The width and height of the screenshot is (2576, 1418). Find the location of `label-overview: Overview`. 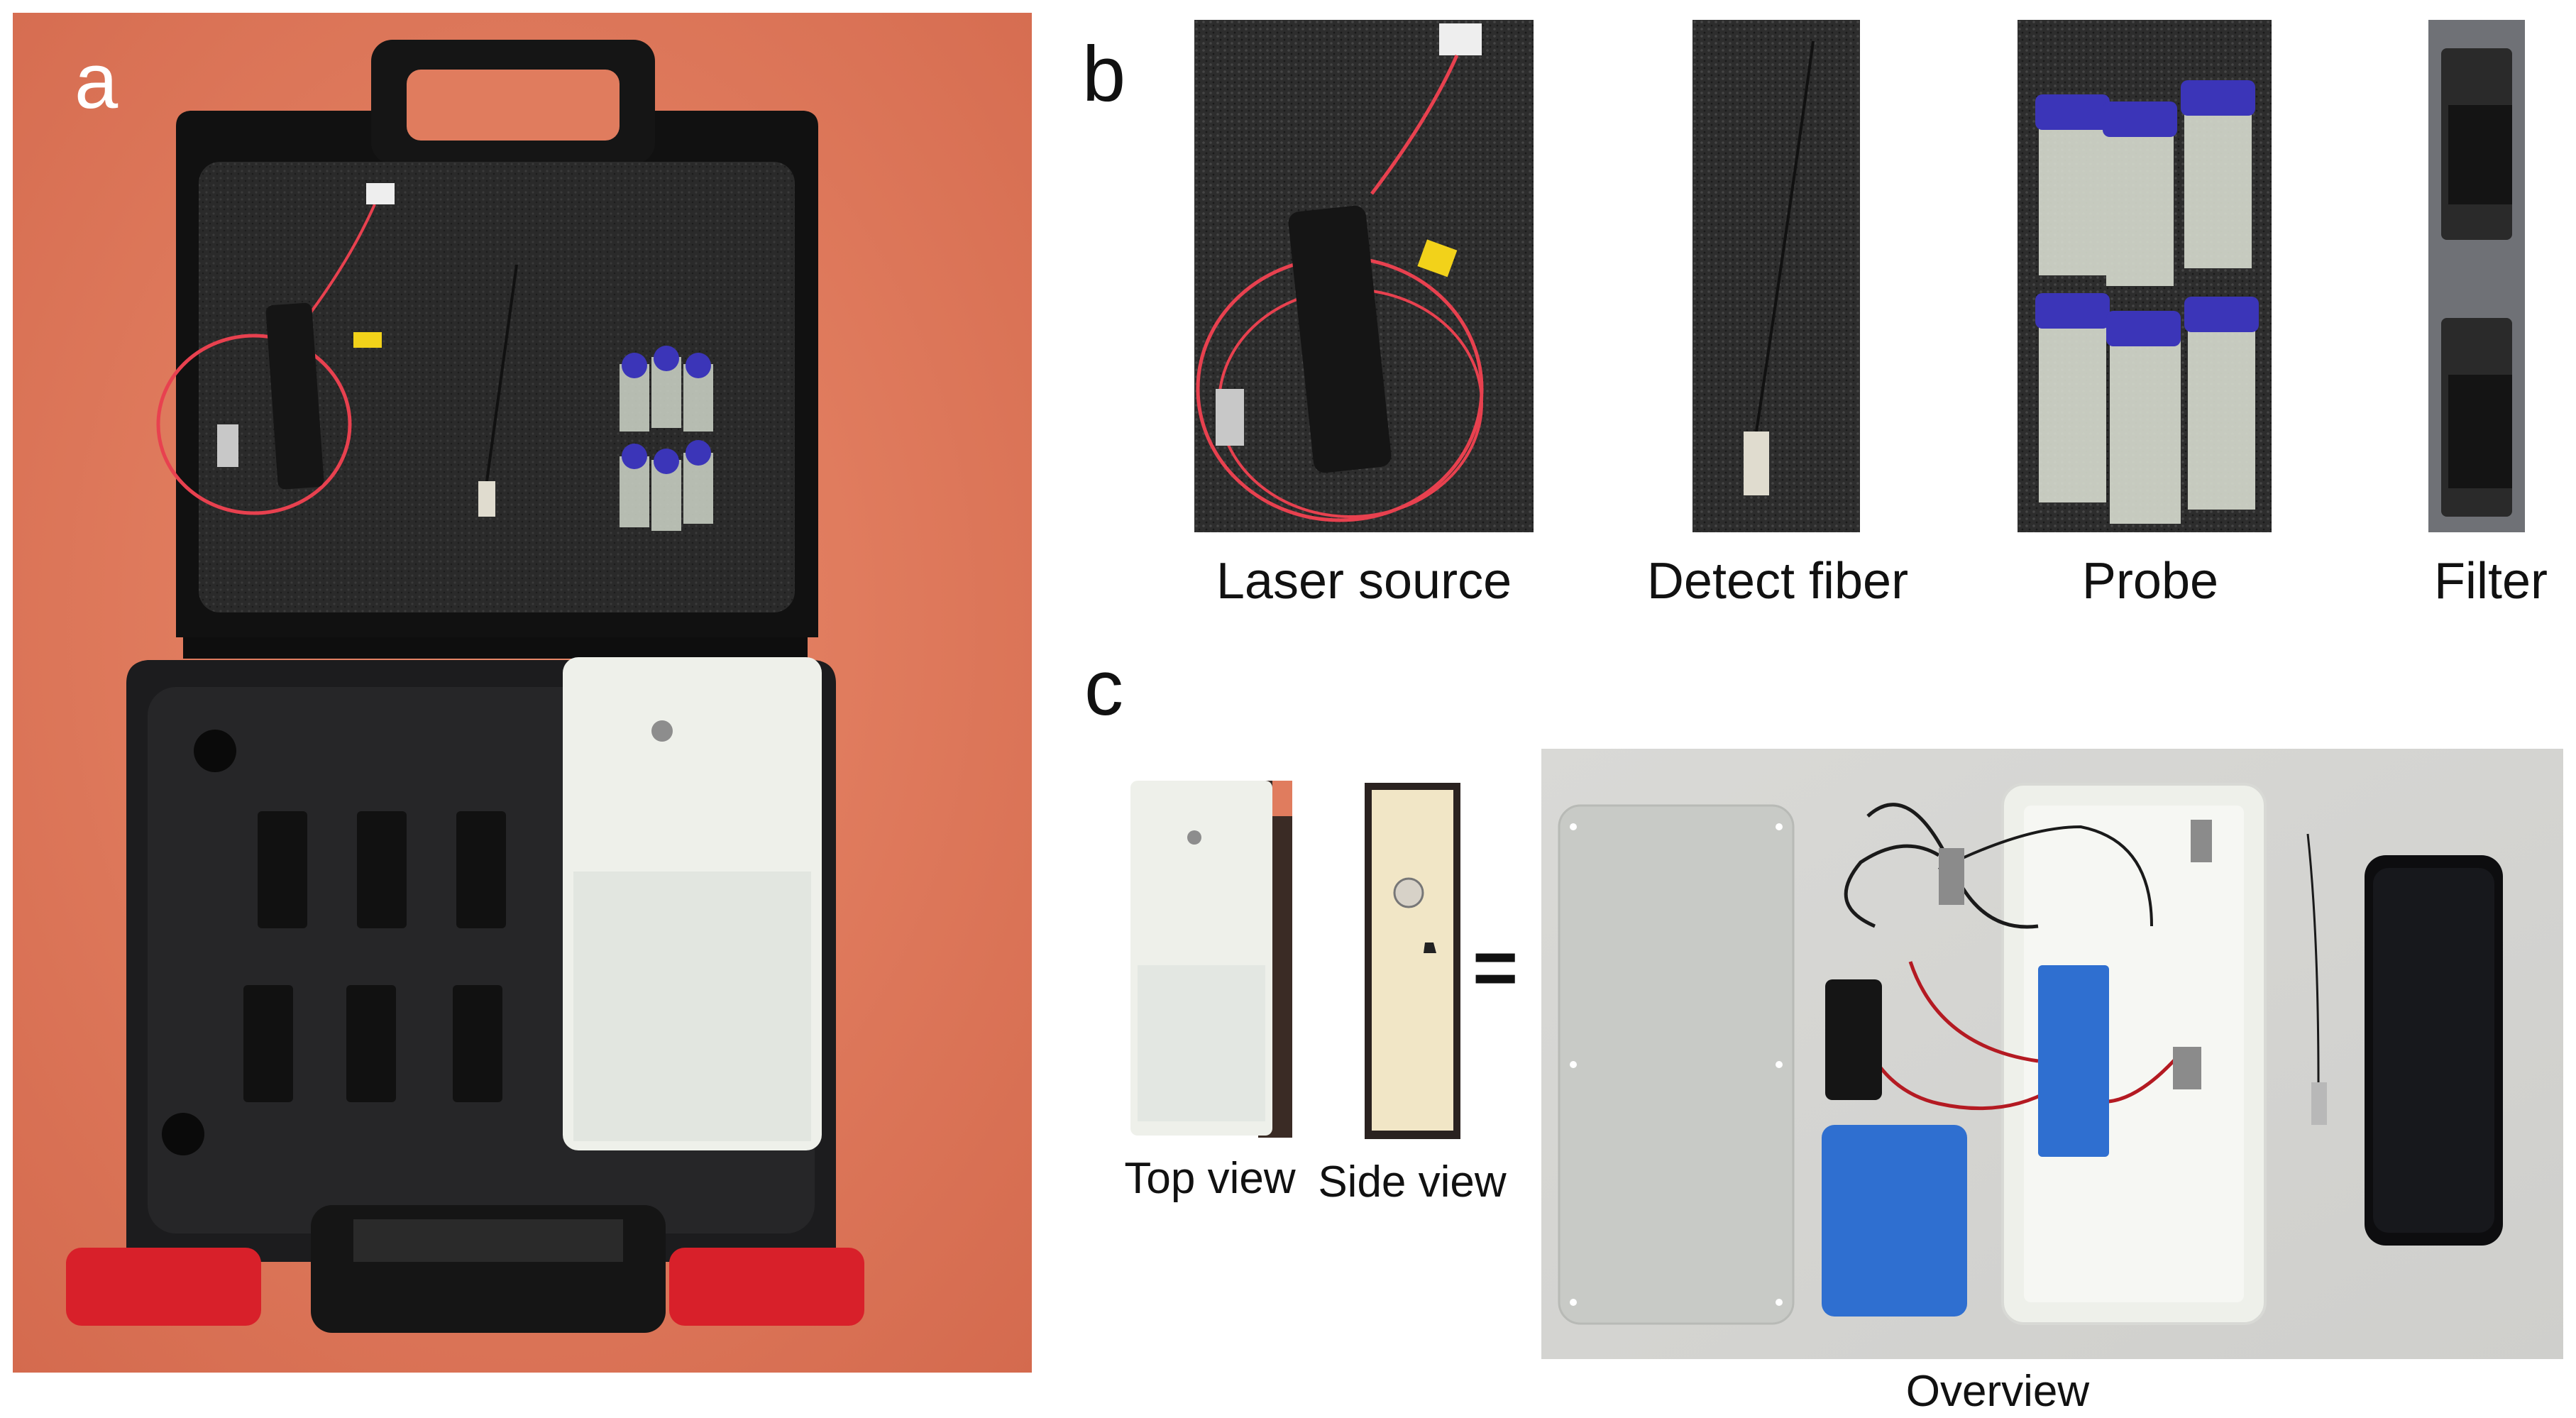

label-overview: Overview is located at coordinates (1997, 1391).